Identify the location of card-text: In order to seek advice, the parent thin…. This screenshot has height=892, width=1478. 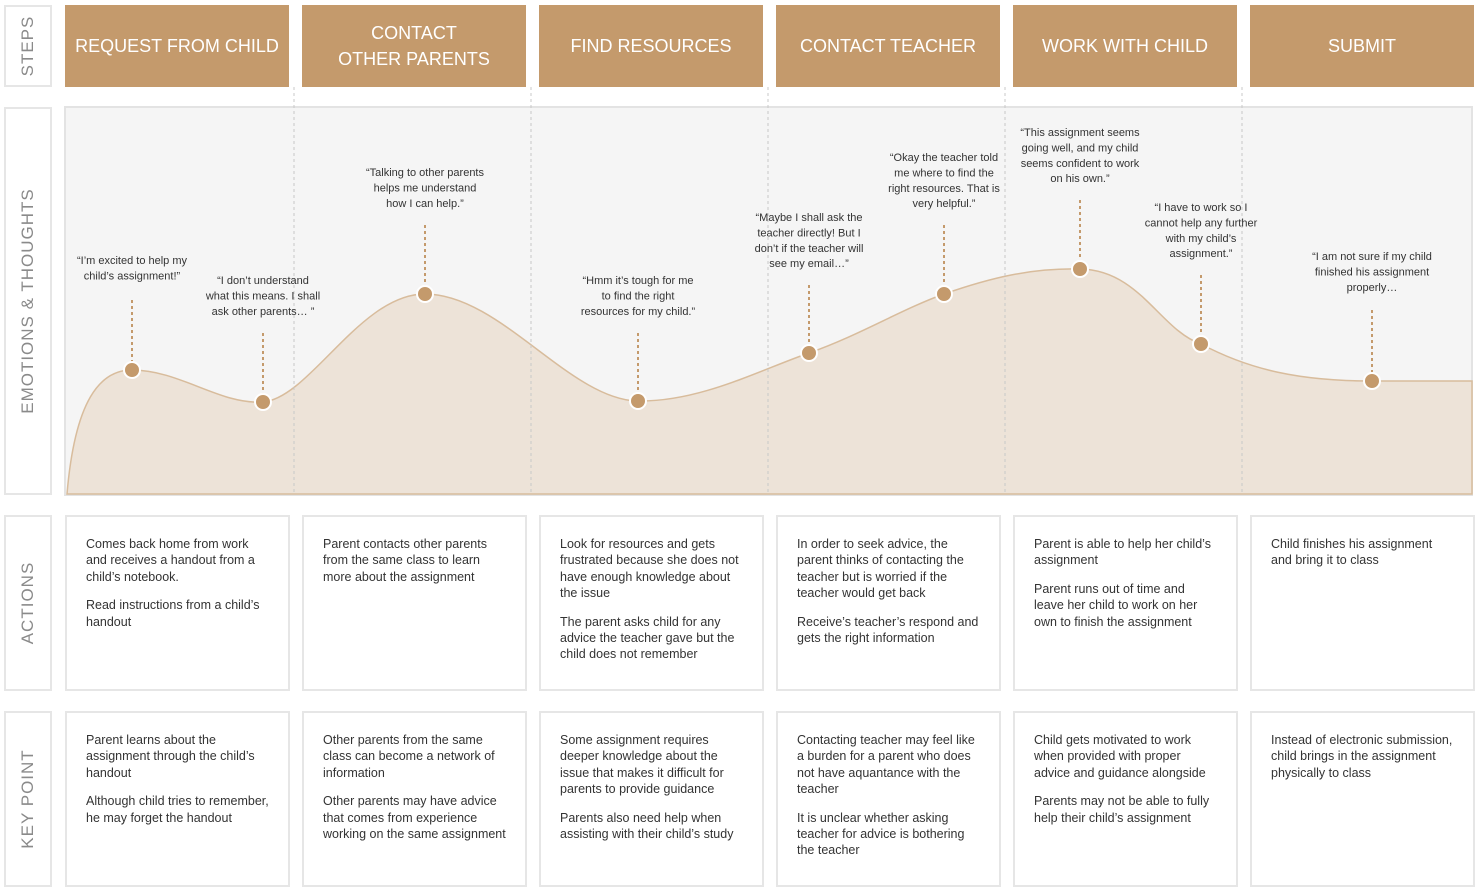
(880, 569).